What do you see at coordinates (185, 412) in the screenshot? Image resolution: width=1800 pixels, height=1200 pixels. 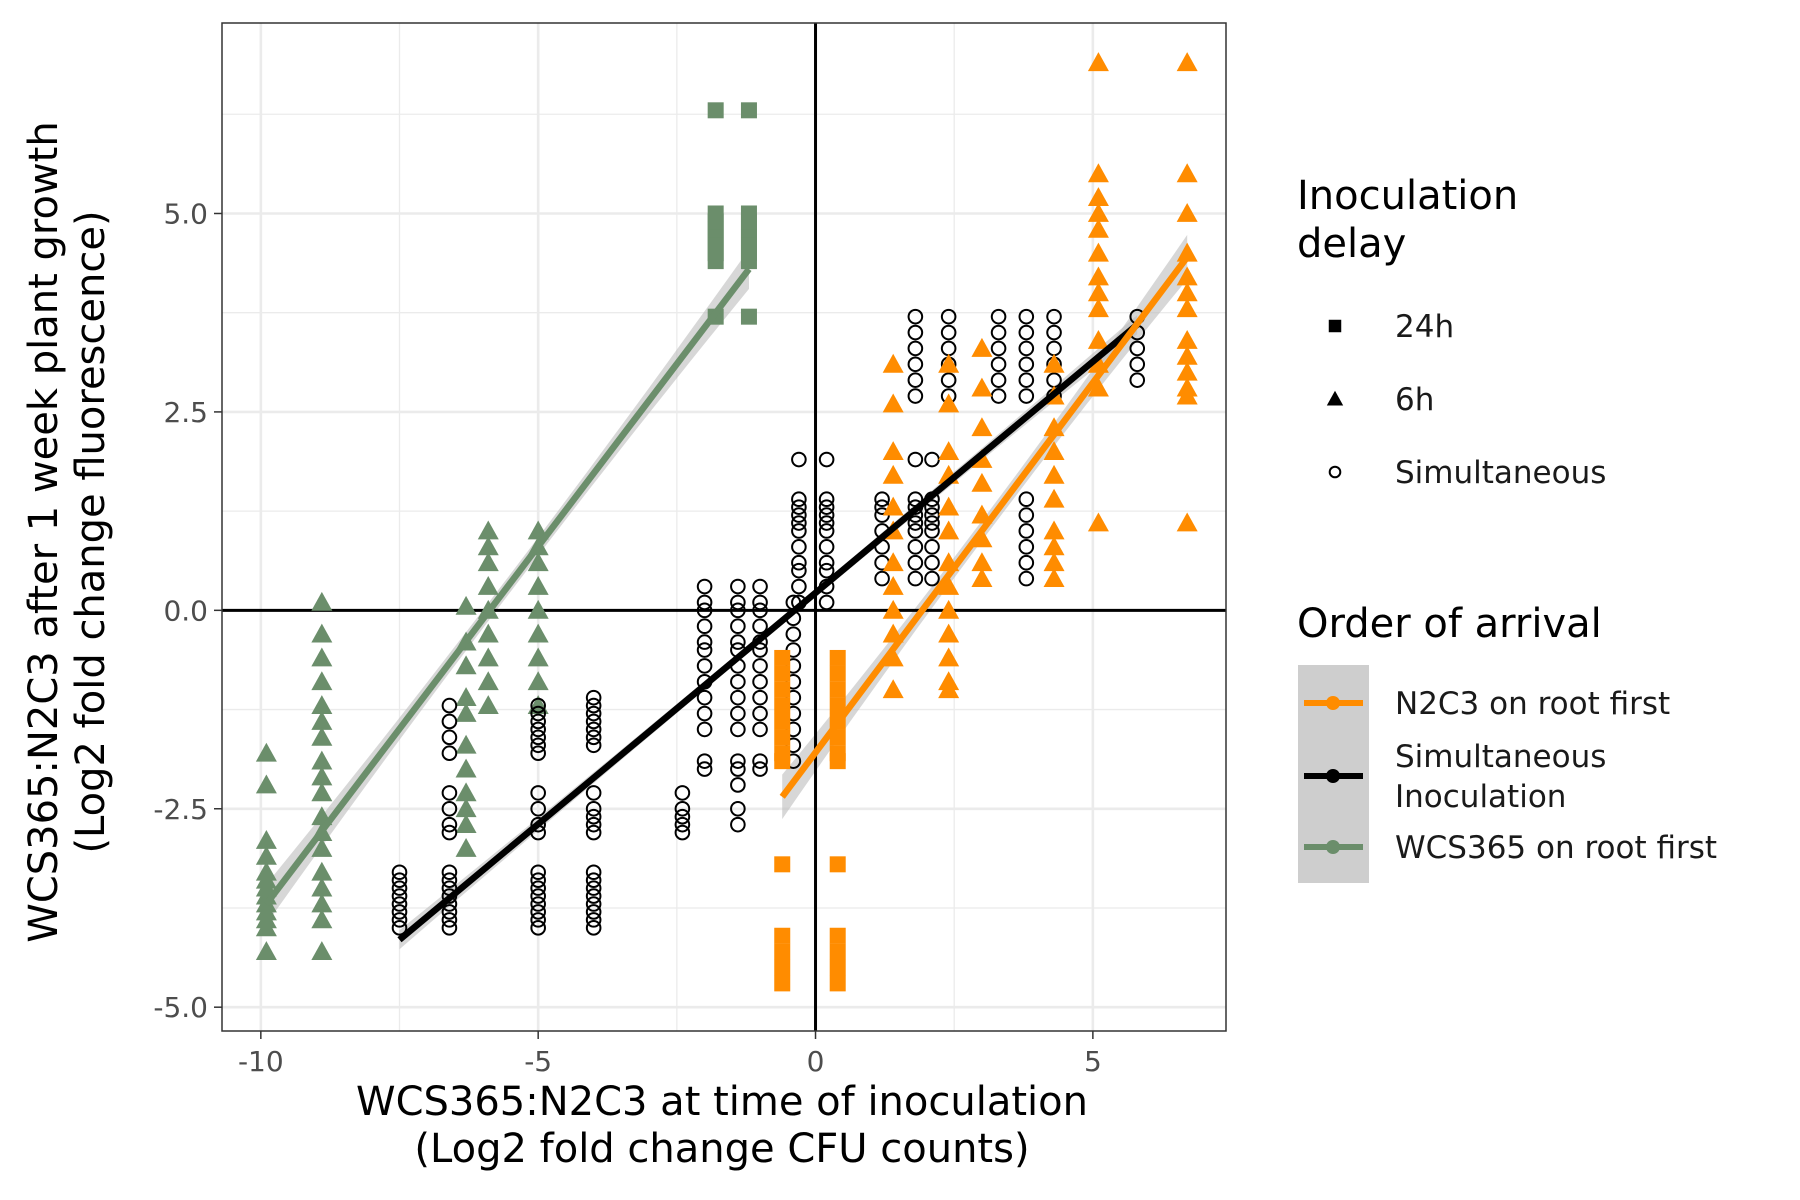 I see `y-tick-label: 2.5` at bounding box center [185, 412].